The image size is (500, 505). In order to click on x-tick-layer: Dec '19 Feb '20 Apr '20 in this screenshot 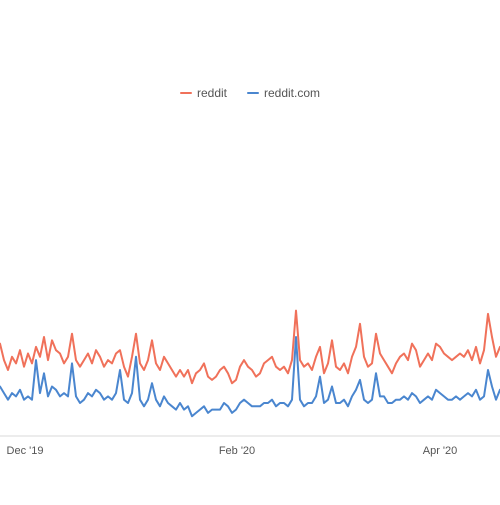, I will do `click(232, 451)`.